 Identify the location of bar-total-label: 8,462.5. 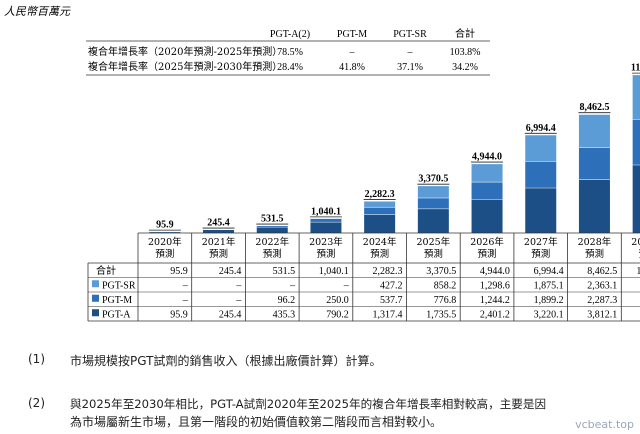
(594, 107).